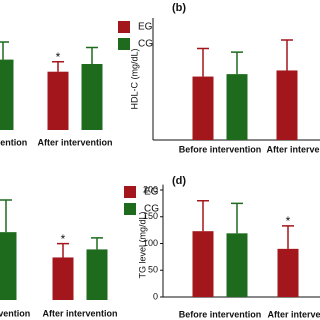 This screenshot has height=320, width=320. I want to click on panel-label: (b), so click(179, 8).